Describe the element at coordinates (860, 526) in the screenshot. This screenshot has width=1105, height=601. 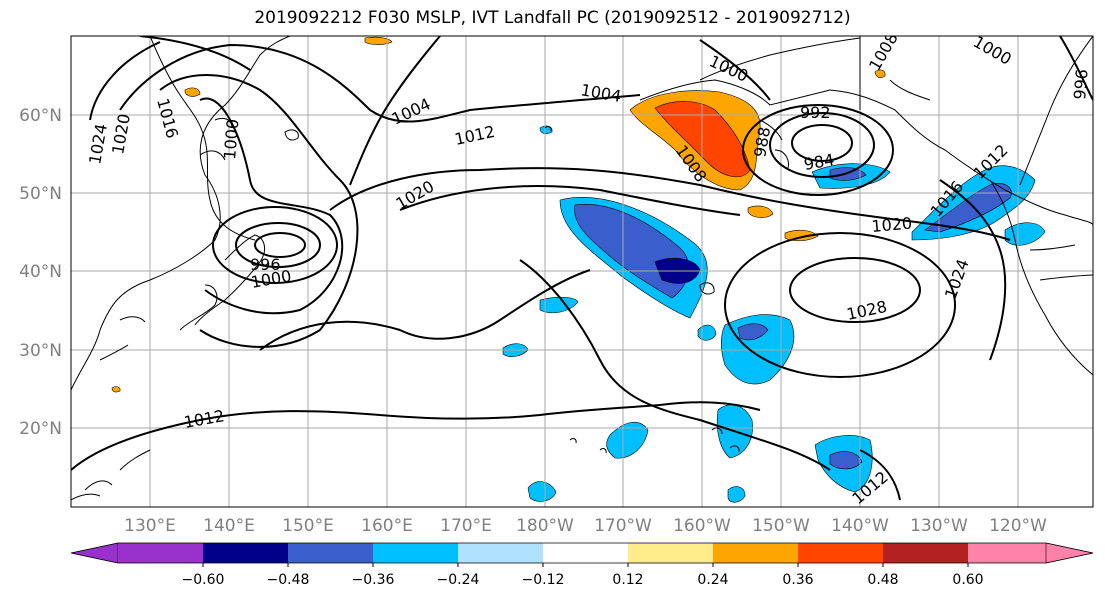
I see `lon-label: 140°W` at that location.